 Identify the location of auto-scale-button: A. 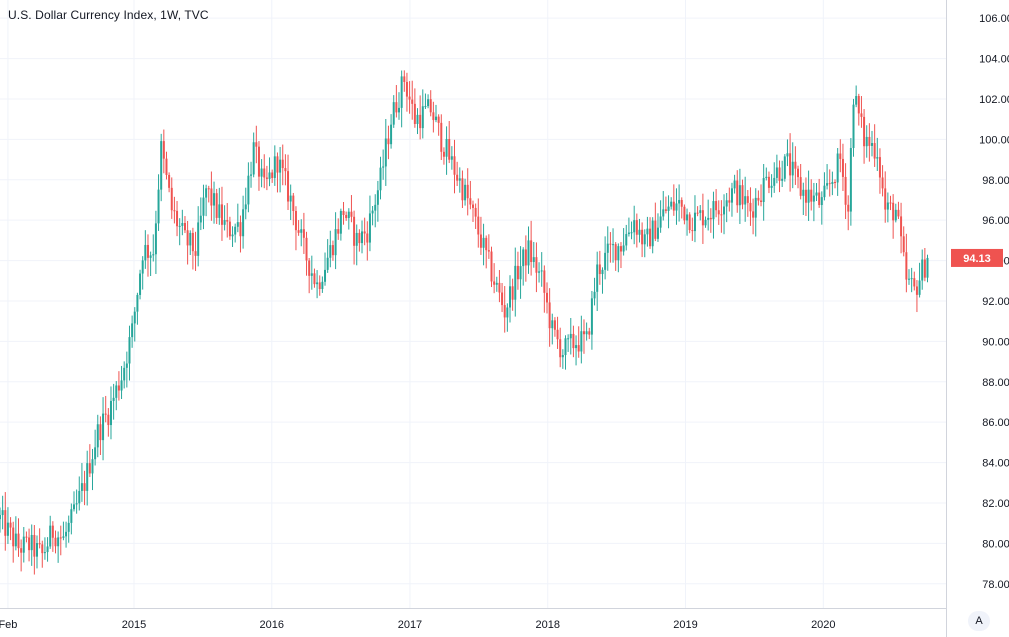
(979, 621).